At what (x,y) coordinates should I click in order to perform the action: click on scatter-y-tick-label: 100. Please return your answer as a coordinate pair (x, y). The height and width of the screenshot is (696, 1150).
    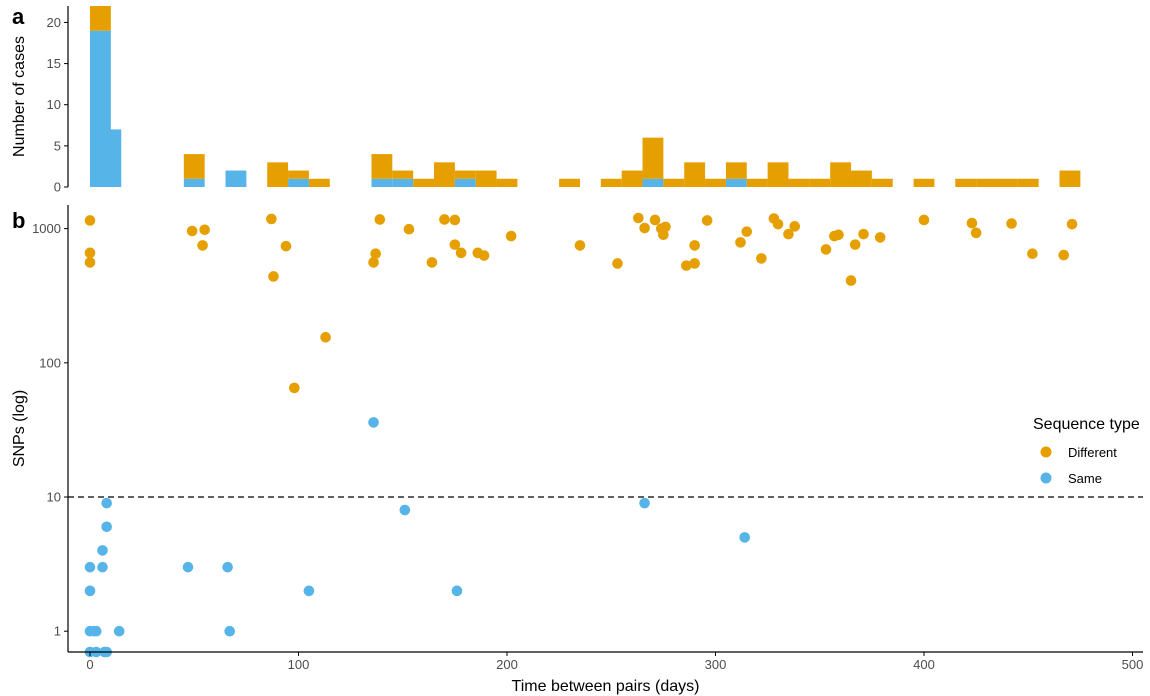
    Looking at the image, I should click on (50, 362).